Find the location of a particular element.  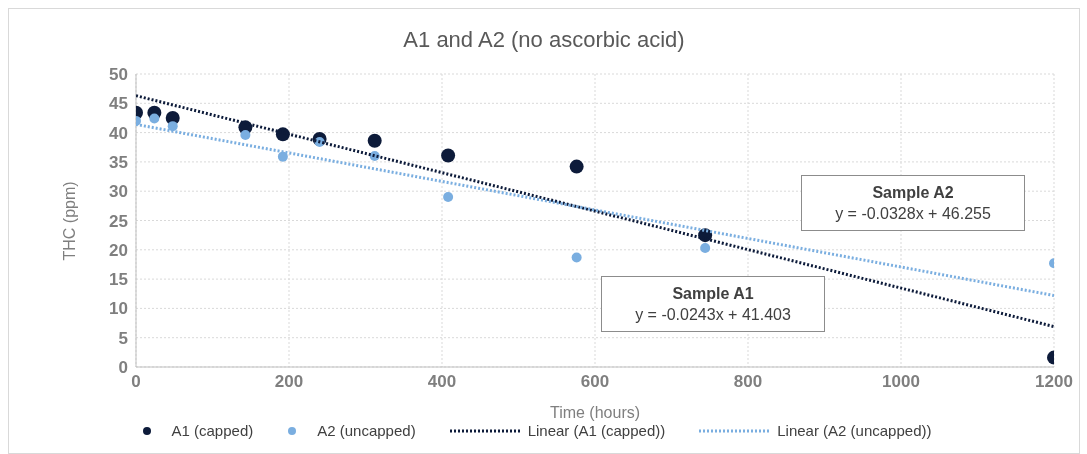

y-tick-label: 5 is located at coordinates (123, 338).